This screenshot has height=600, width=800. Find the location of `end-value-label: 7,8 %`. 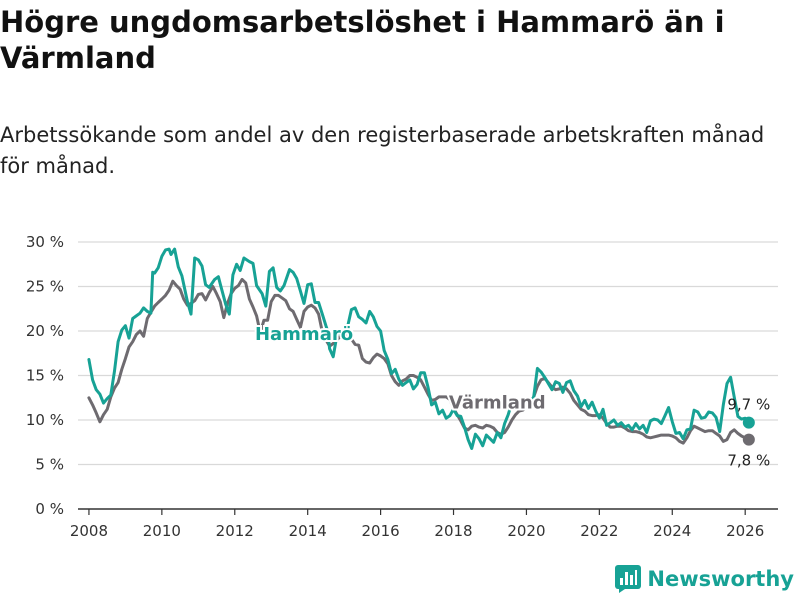

end-value-label: 7,8 % is located at coordinates (748, 461).